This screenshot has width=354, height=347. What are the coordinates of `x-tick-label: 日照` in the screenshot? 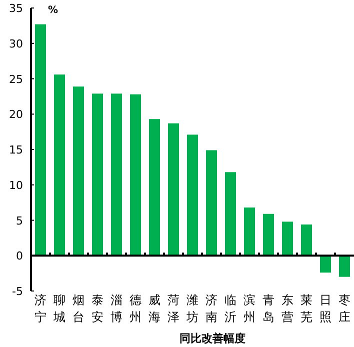 It's located at (326, 308).